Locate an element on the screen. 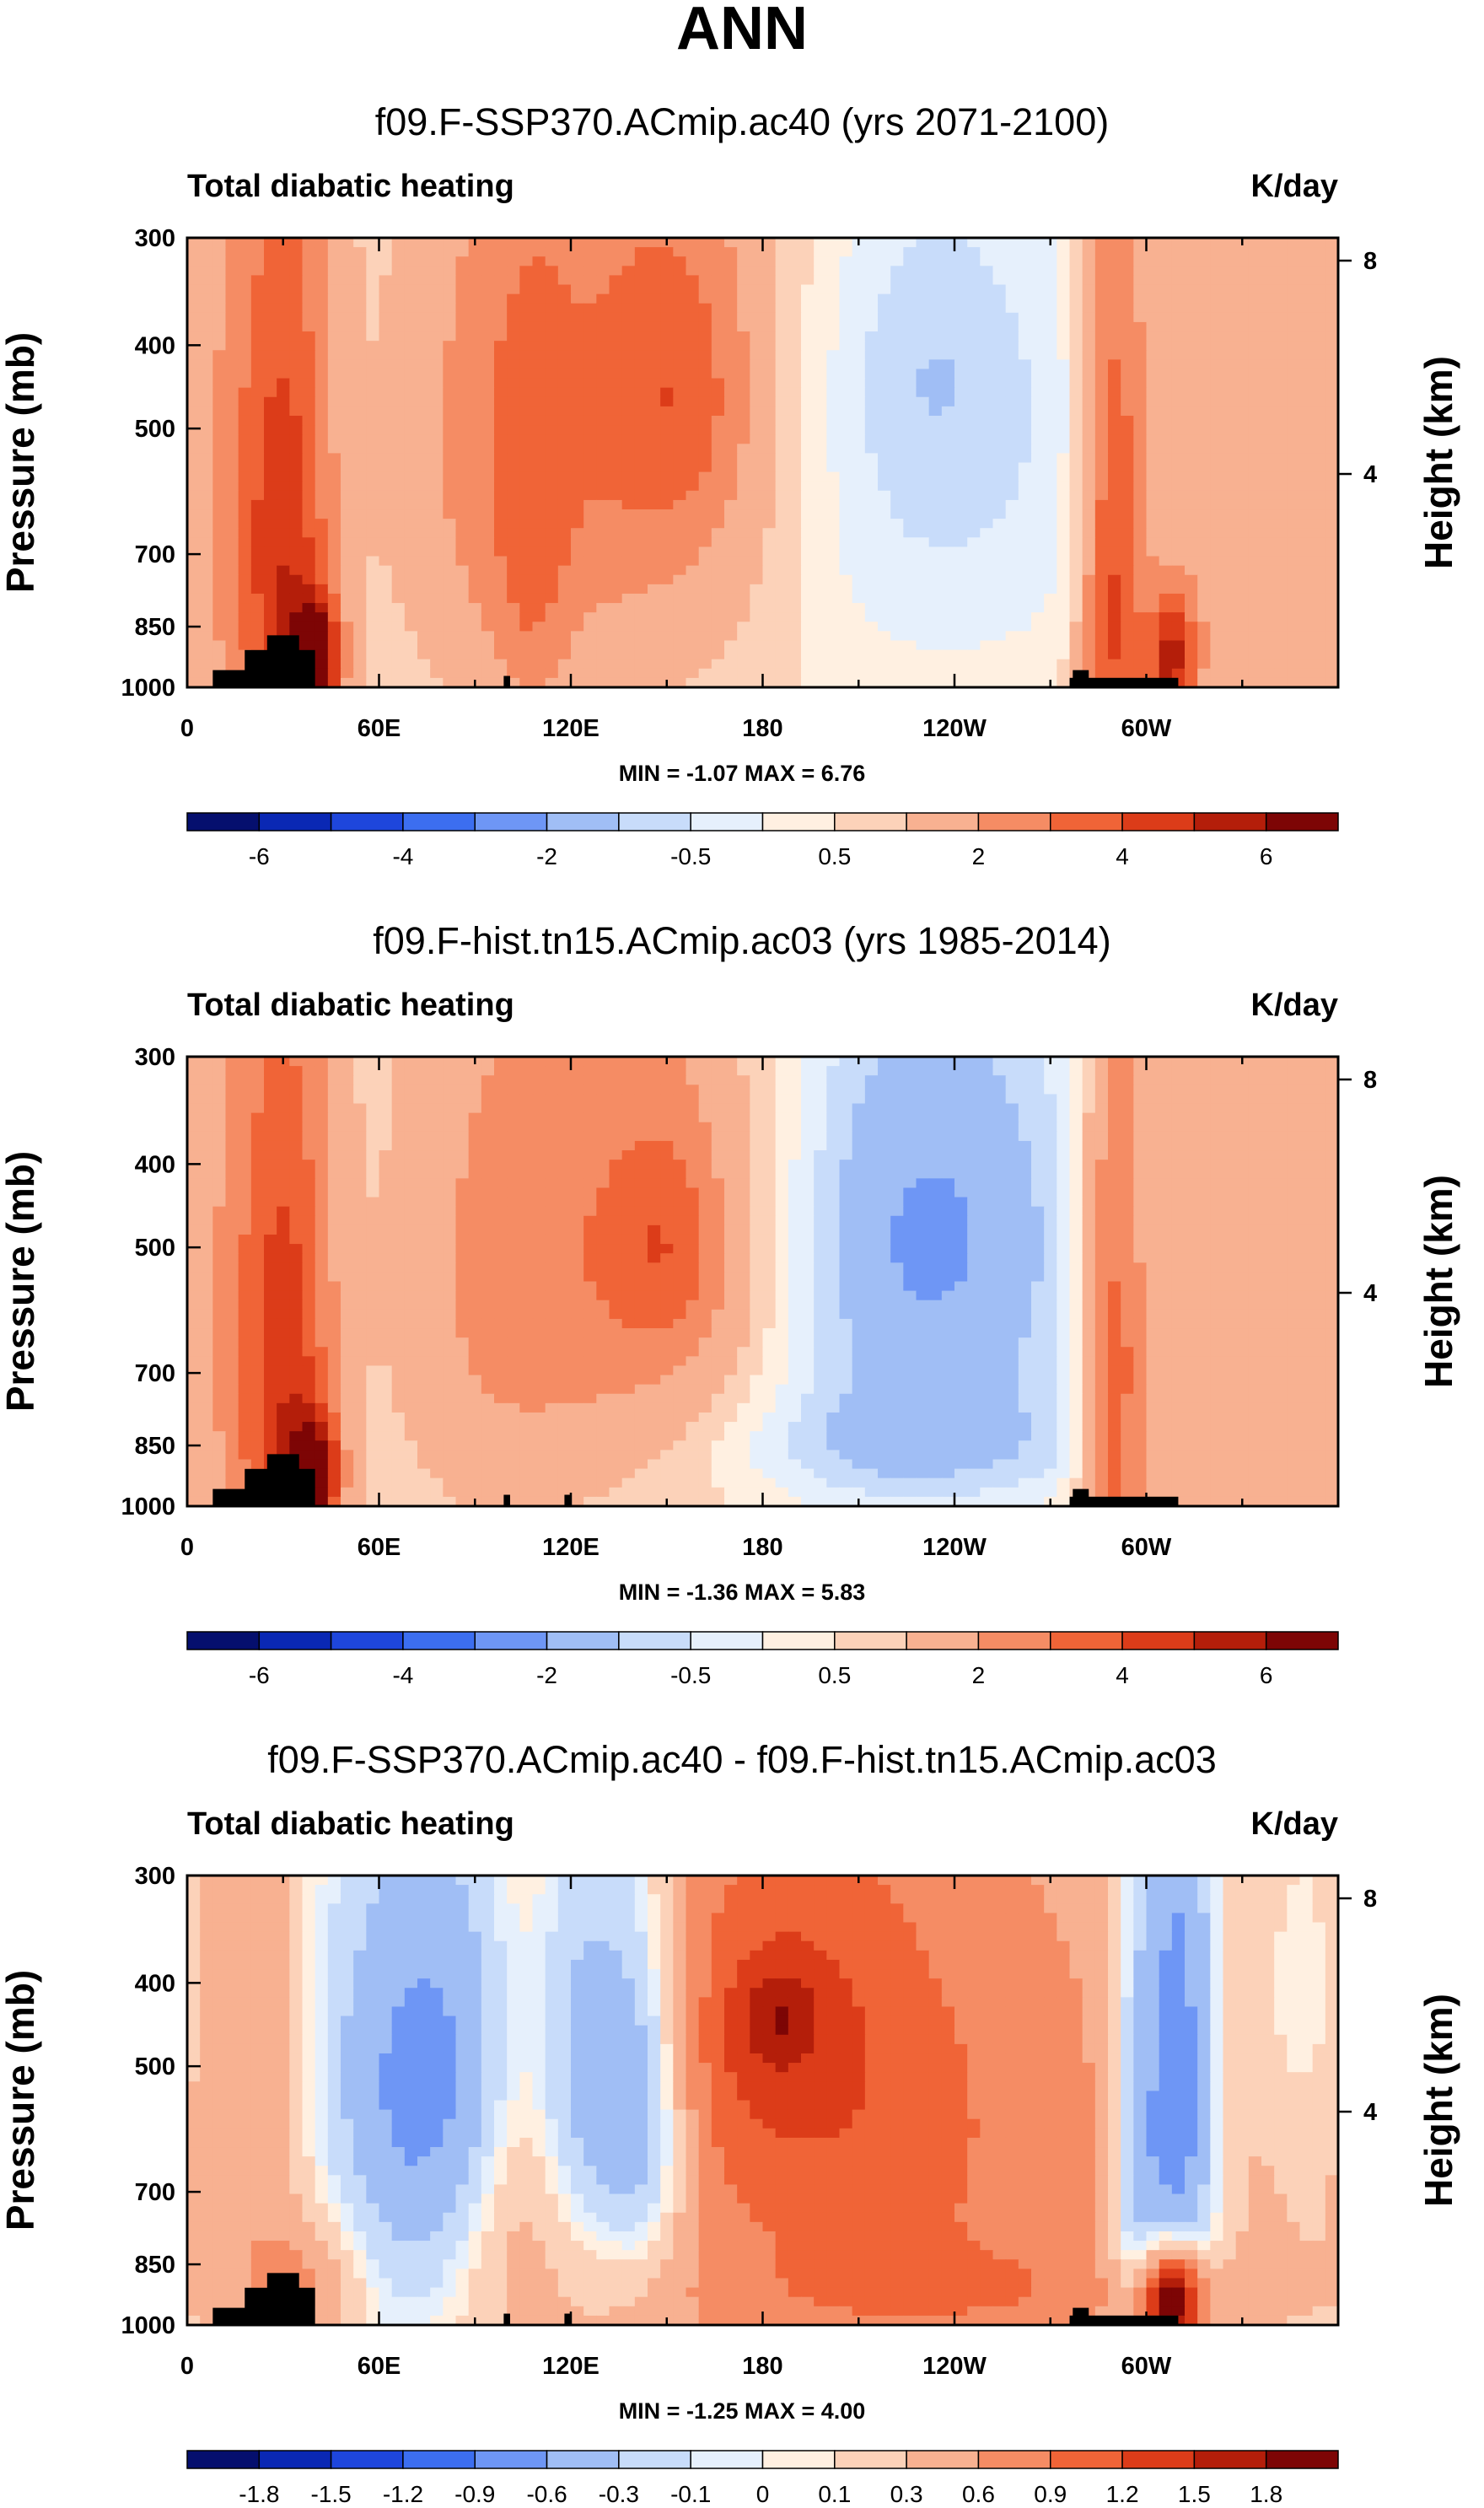 This screenshot has height=2508, width=1484. y-tick-label: 500 is located at coordinates (155, 429).